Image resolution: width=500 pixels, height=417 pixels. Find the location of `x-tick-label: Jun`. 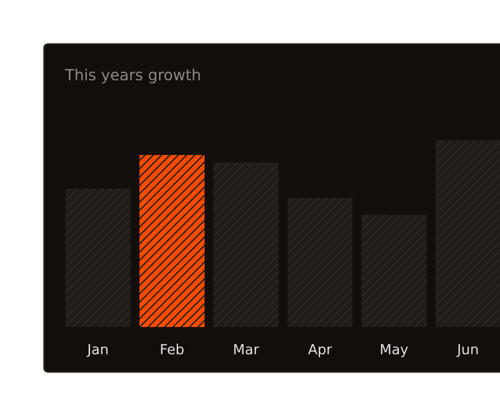

x-tick-label: Jun is located at coordinates (467, 350).